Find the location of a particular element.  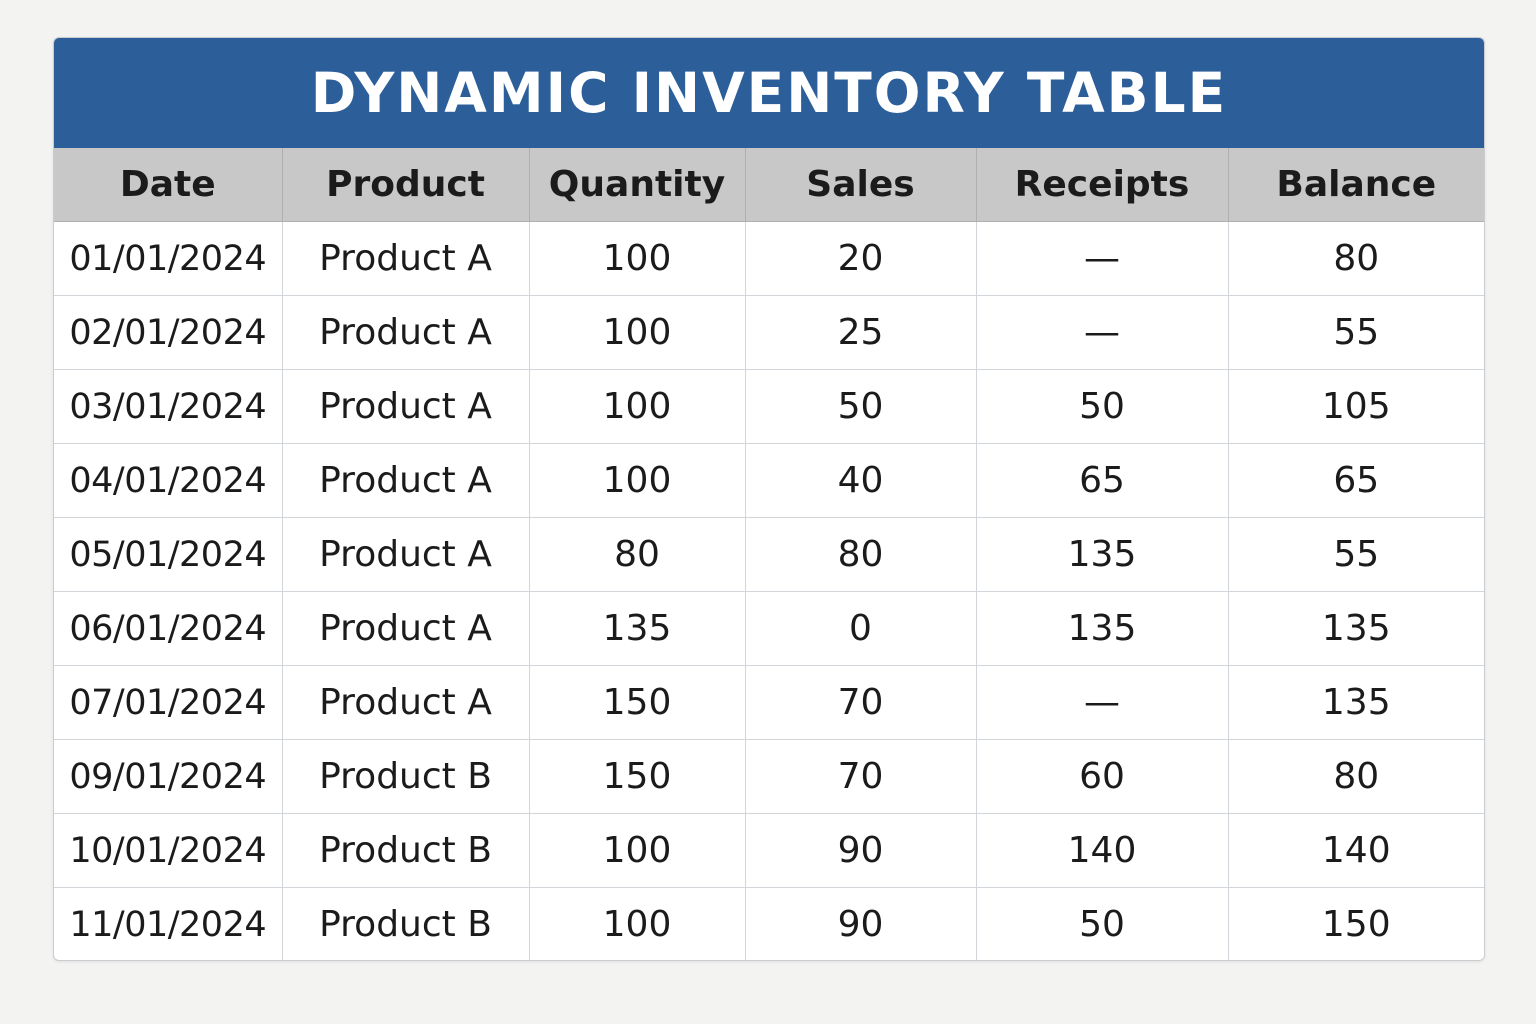

sales-cell: 0 is located at coordinates (861, 628).